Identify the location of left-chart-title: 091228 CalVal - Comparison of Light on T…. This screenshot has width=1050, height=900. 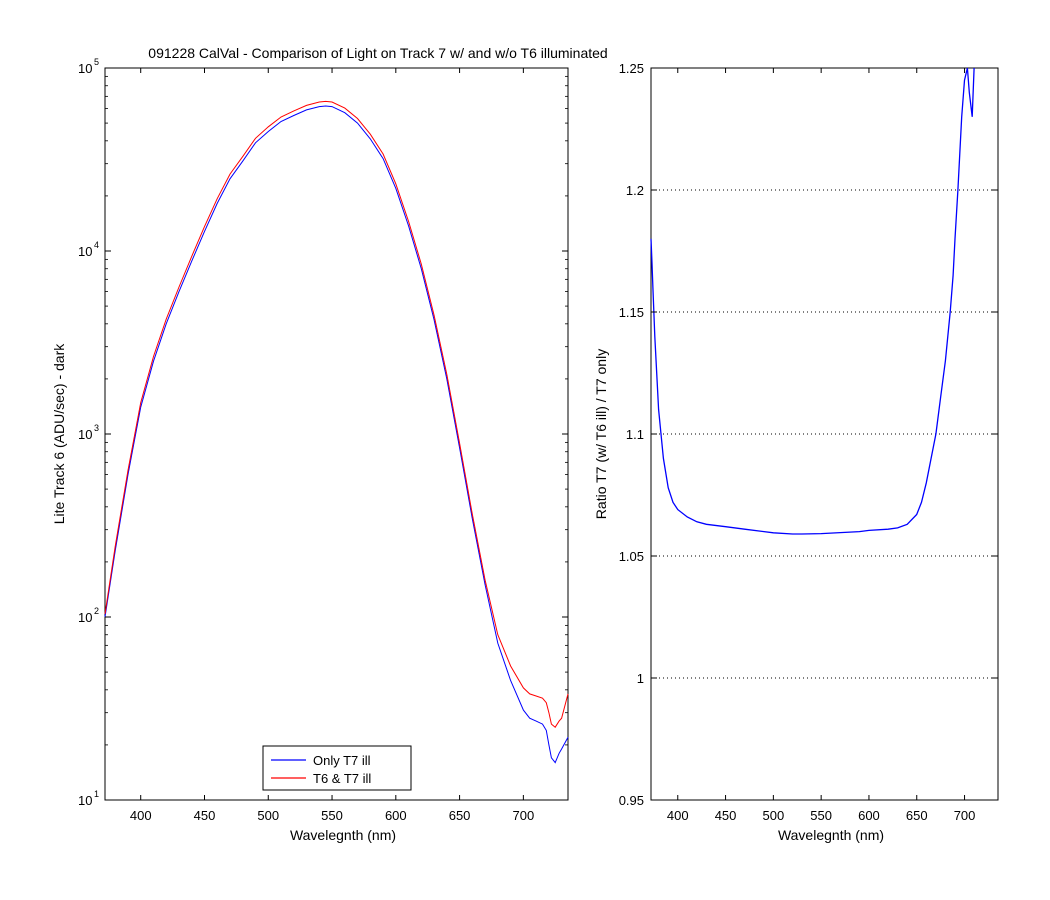
(377, 53).